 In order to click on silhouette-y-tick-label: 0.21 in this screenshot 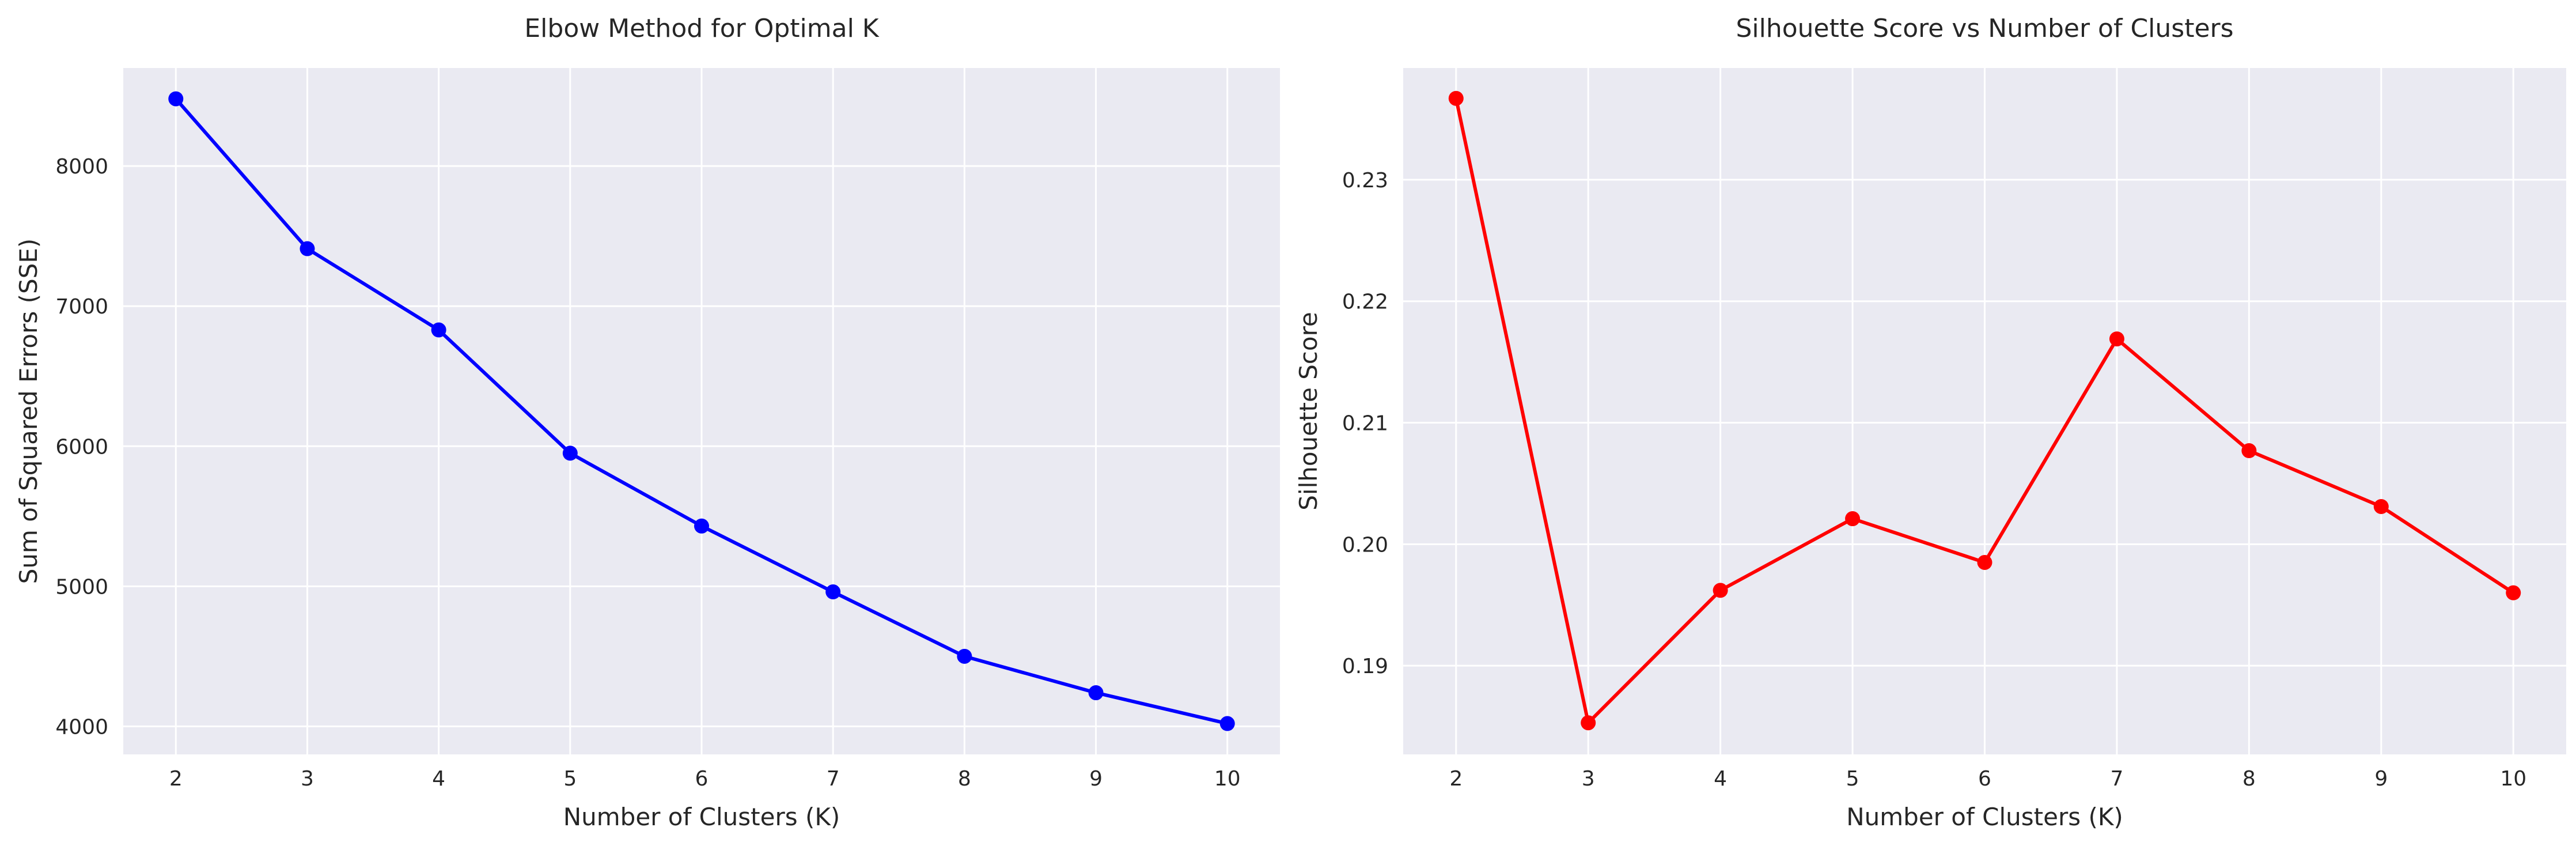, I will do `click(1365, 424)`.